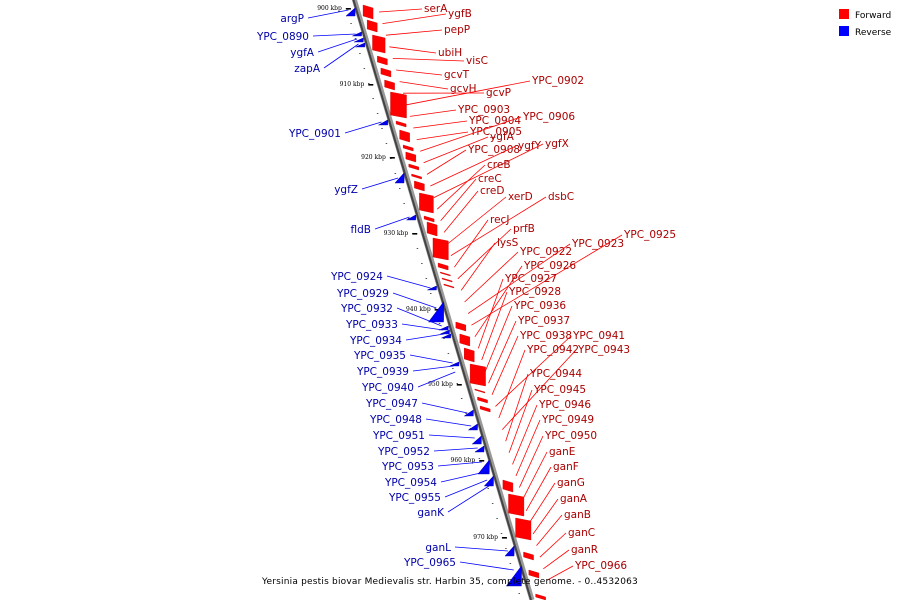  What do you see at coordinates (431, 513) in the screenshot?
I see `reverse-gene-label: ganK` at bounding box center [431, 513].